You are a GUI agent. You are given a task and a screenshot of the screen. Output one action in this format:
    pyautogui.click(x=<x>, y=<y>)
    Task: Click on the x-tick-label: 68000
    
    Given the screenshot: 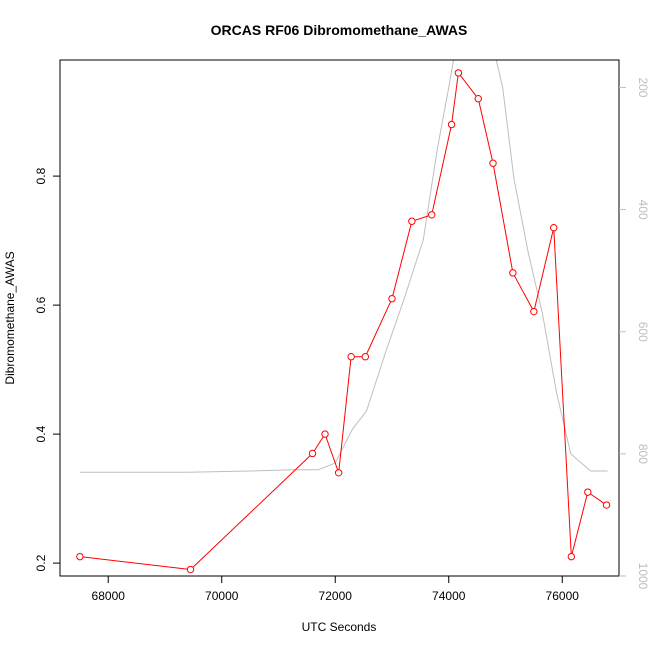 What is the action you would take?
    pyautogui.click(x=109, y=596)
    